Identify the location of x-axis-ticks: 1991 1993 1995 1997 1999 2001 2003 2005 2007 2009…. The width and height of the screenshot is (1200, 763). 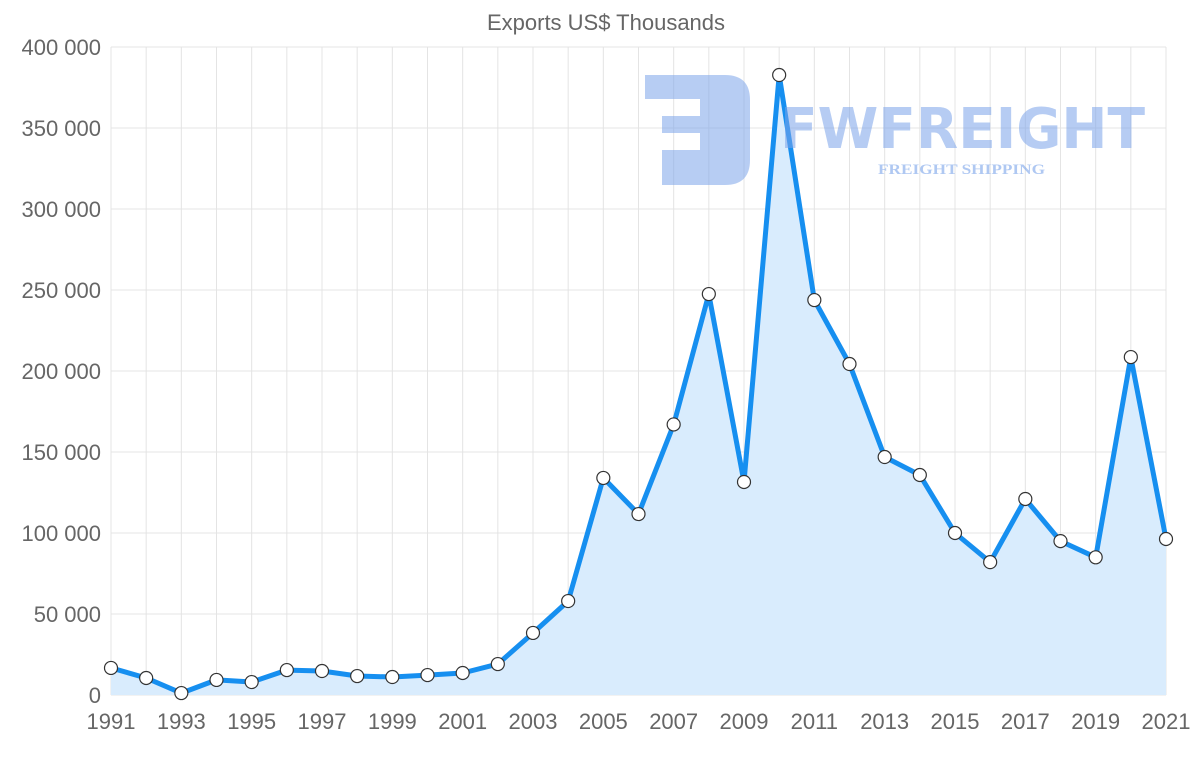
(639, 721).